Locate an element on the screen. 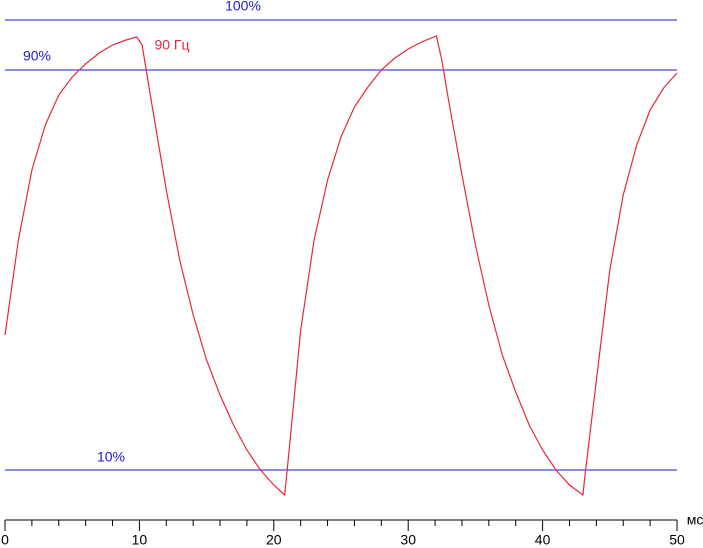 The width and height of the screenshot is (703, 548). reference-label: 10% is located at coordinates (111, 457).